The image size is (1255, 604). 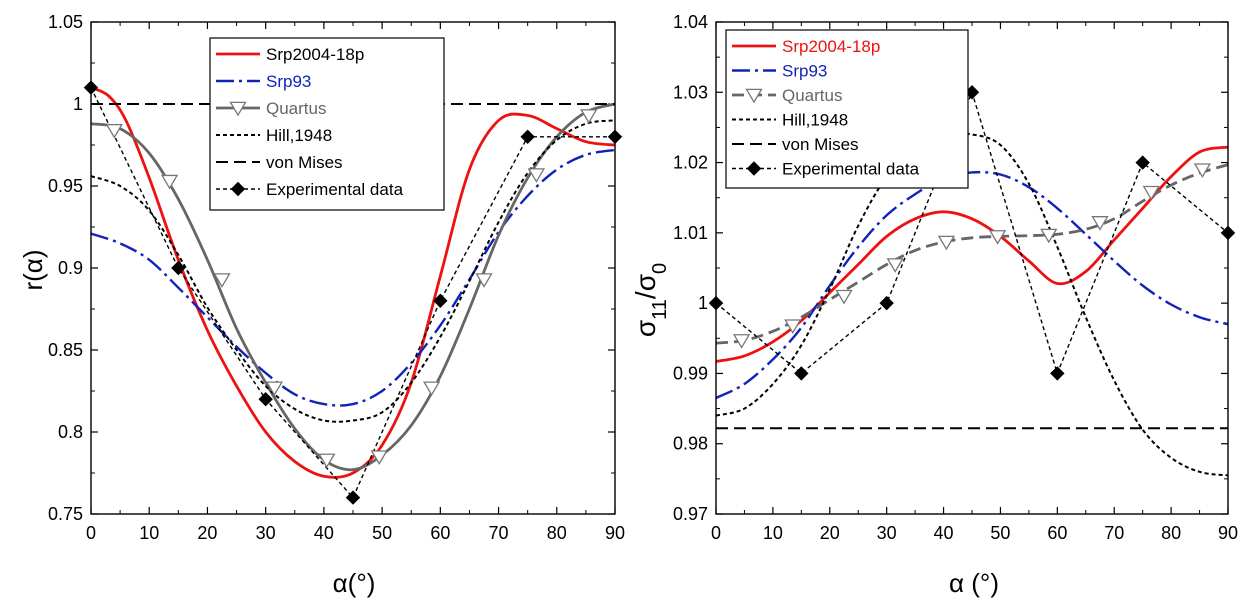 What do you see at coordinates (78, 104) in the screenshot?
I see `y-tick-label-left-5: 1` at bounding box center [78, 104].